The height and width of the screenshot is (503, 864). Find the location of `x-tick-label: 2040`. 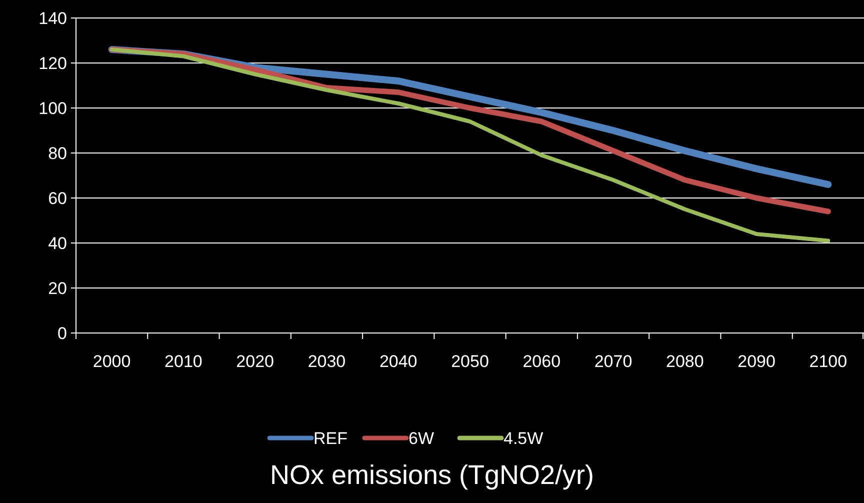

x-tick-label: 2040 is located at coordinates (398, 361).